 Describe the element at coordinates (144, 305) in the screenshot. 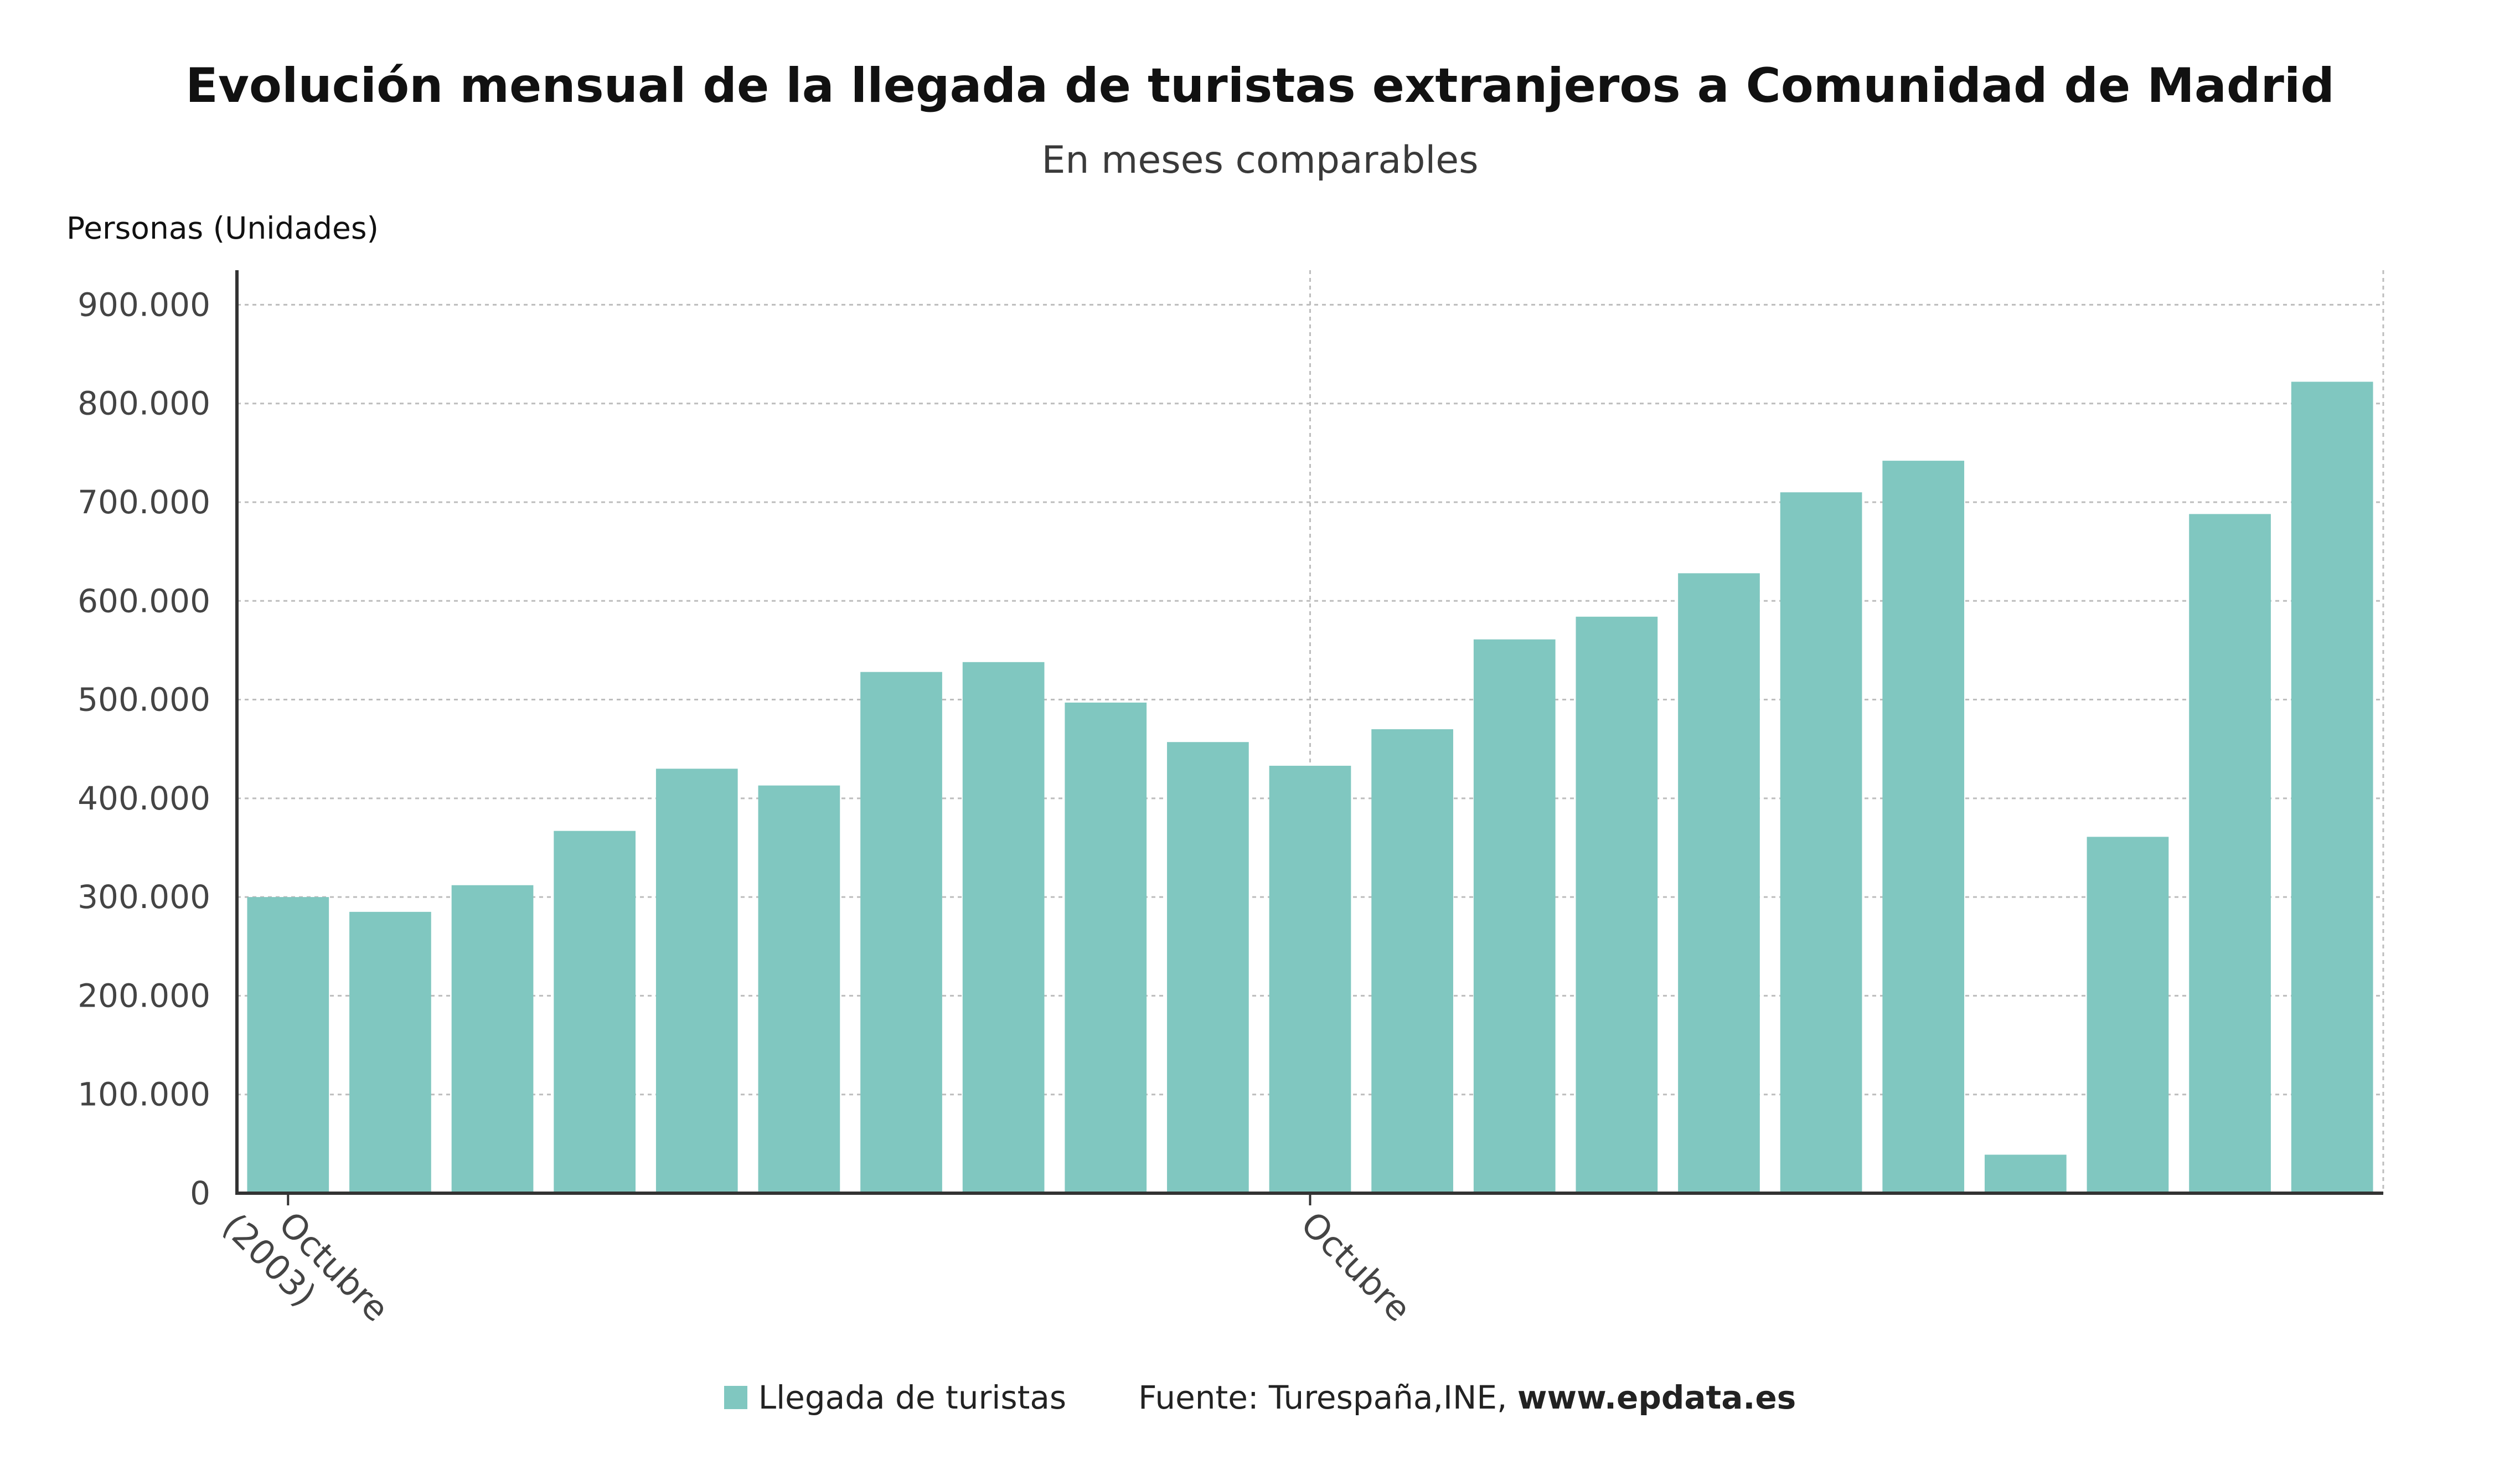

I see `y-tick-label: 900.000` at that location.